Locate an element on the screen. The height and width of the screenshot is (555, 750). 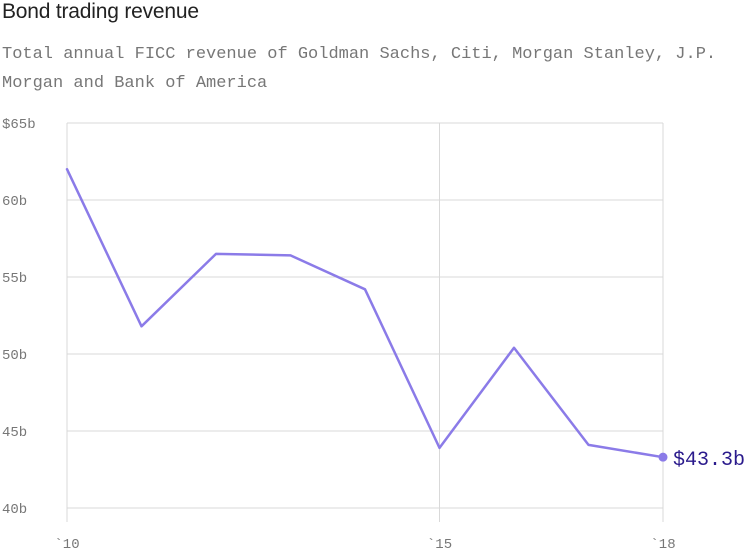
chart-title: Bond trading revenue is located at coordinates (100, 11).